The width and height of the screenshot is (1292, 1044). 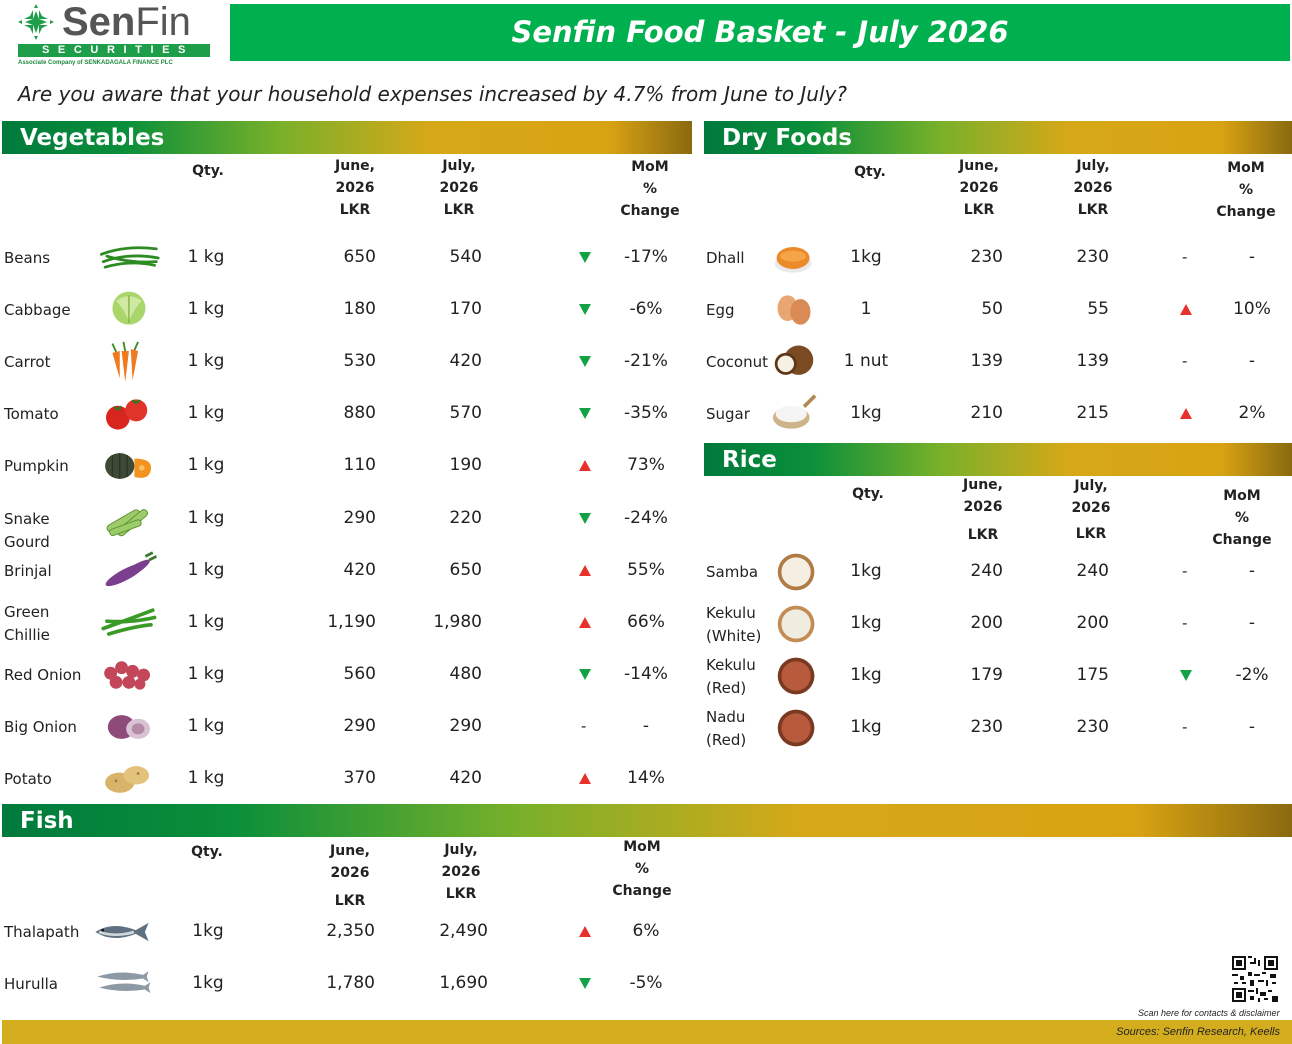 I want to click on veg-june: 370, so click(x=359, y=778).